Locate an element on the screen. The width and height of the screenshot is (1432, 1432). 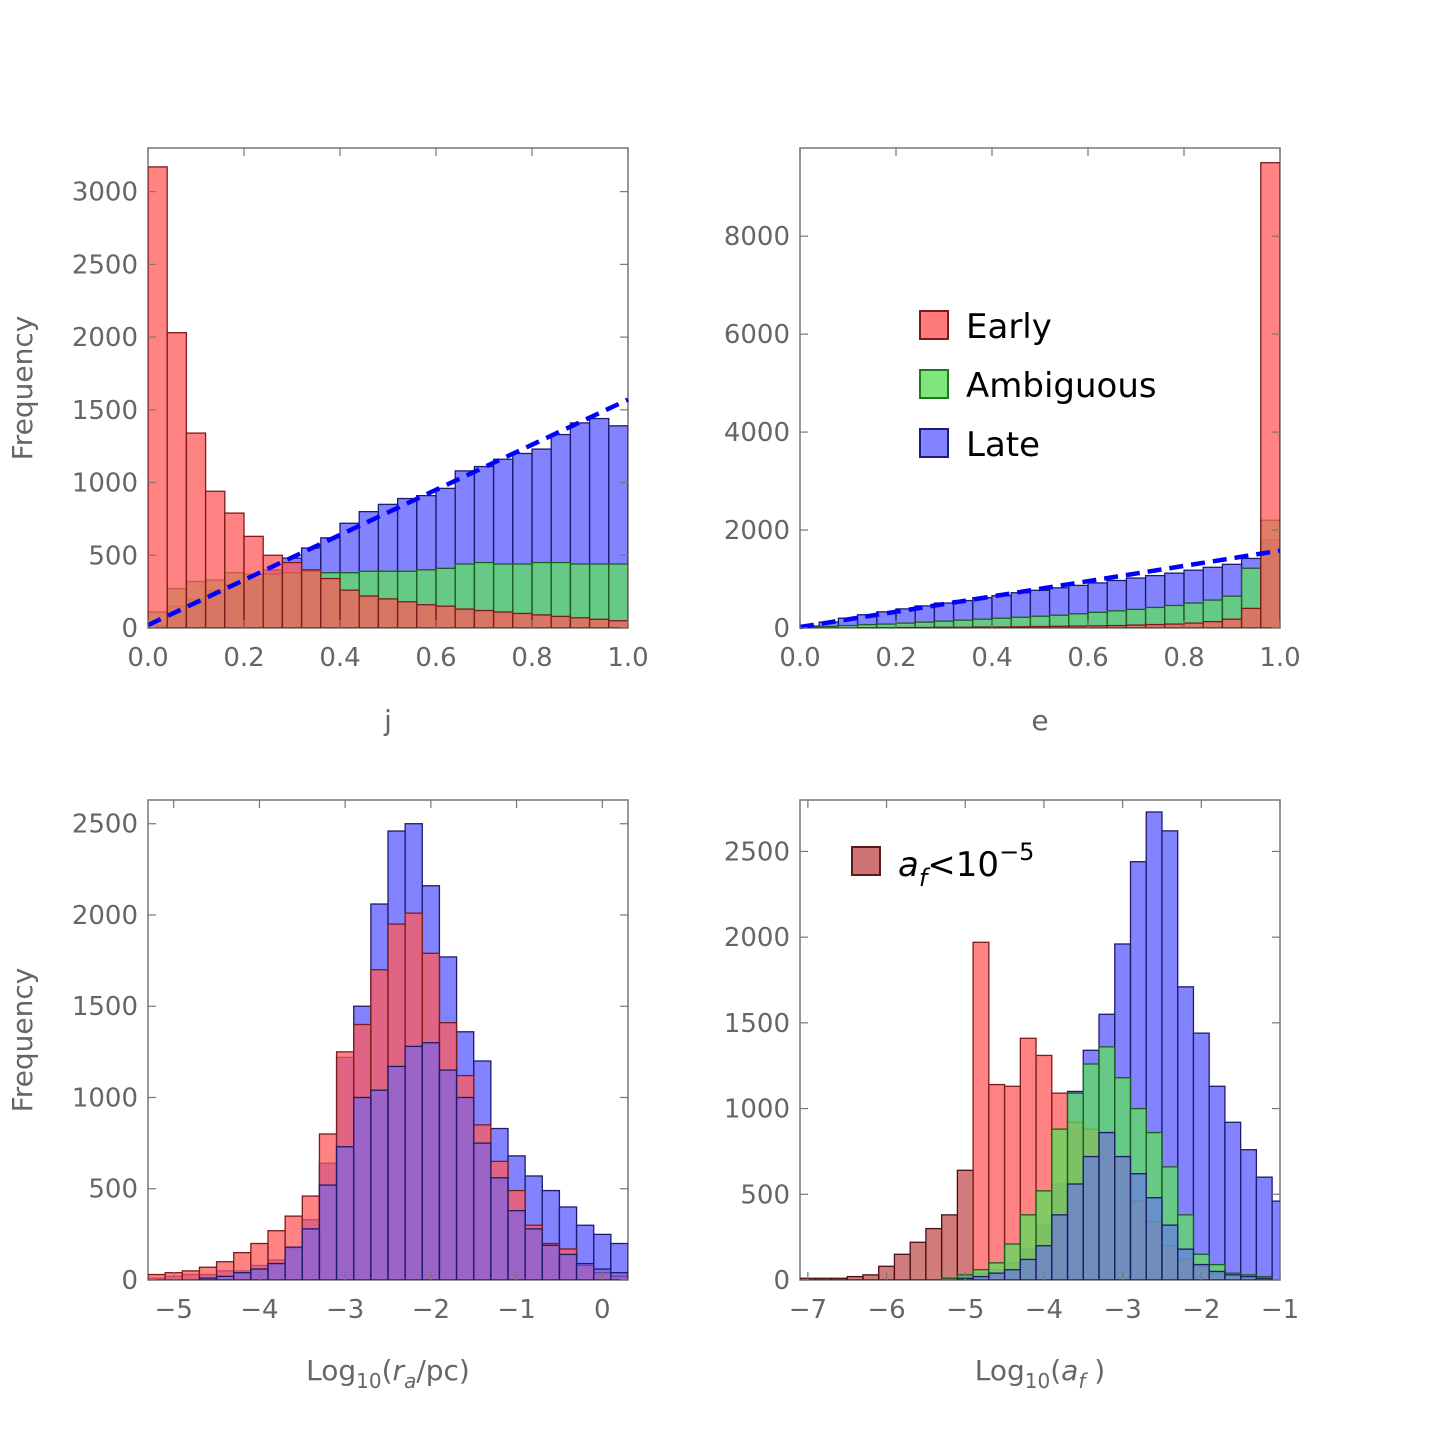
j-y-axis-label: Frequency is located at coordinates (22, 388).